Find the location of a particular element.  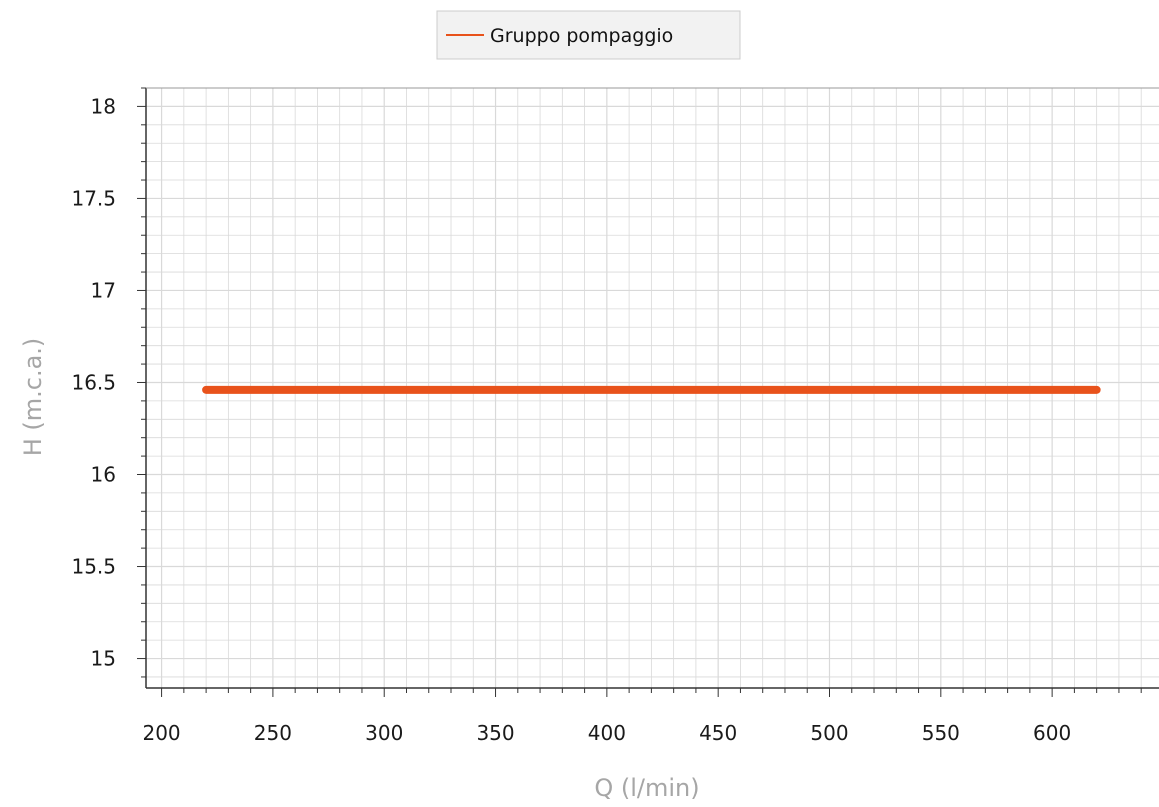

x-tick-label: 200 is located at coordinates (161, 733).